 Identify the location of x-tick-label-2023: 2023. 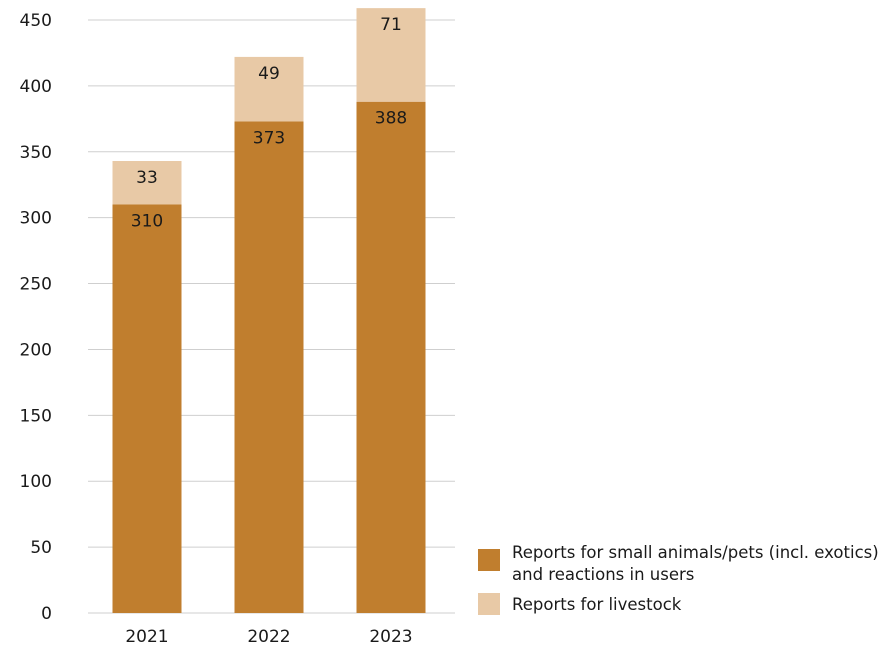
(390, 637).